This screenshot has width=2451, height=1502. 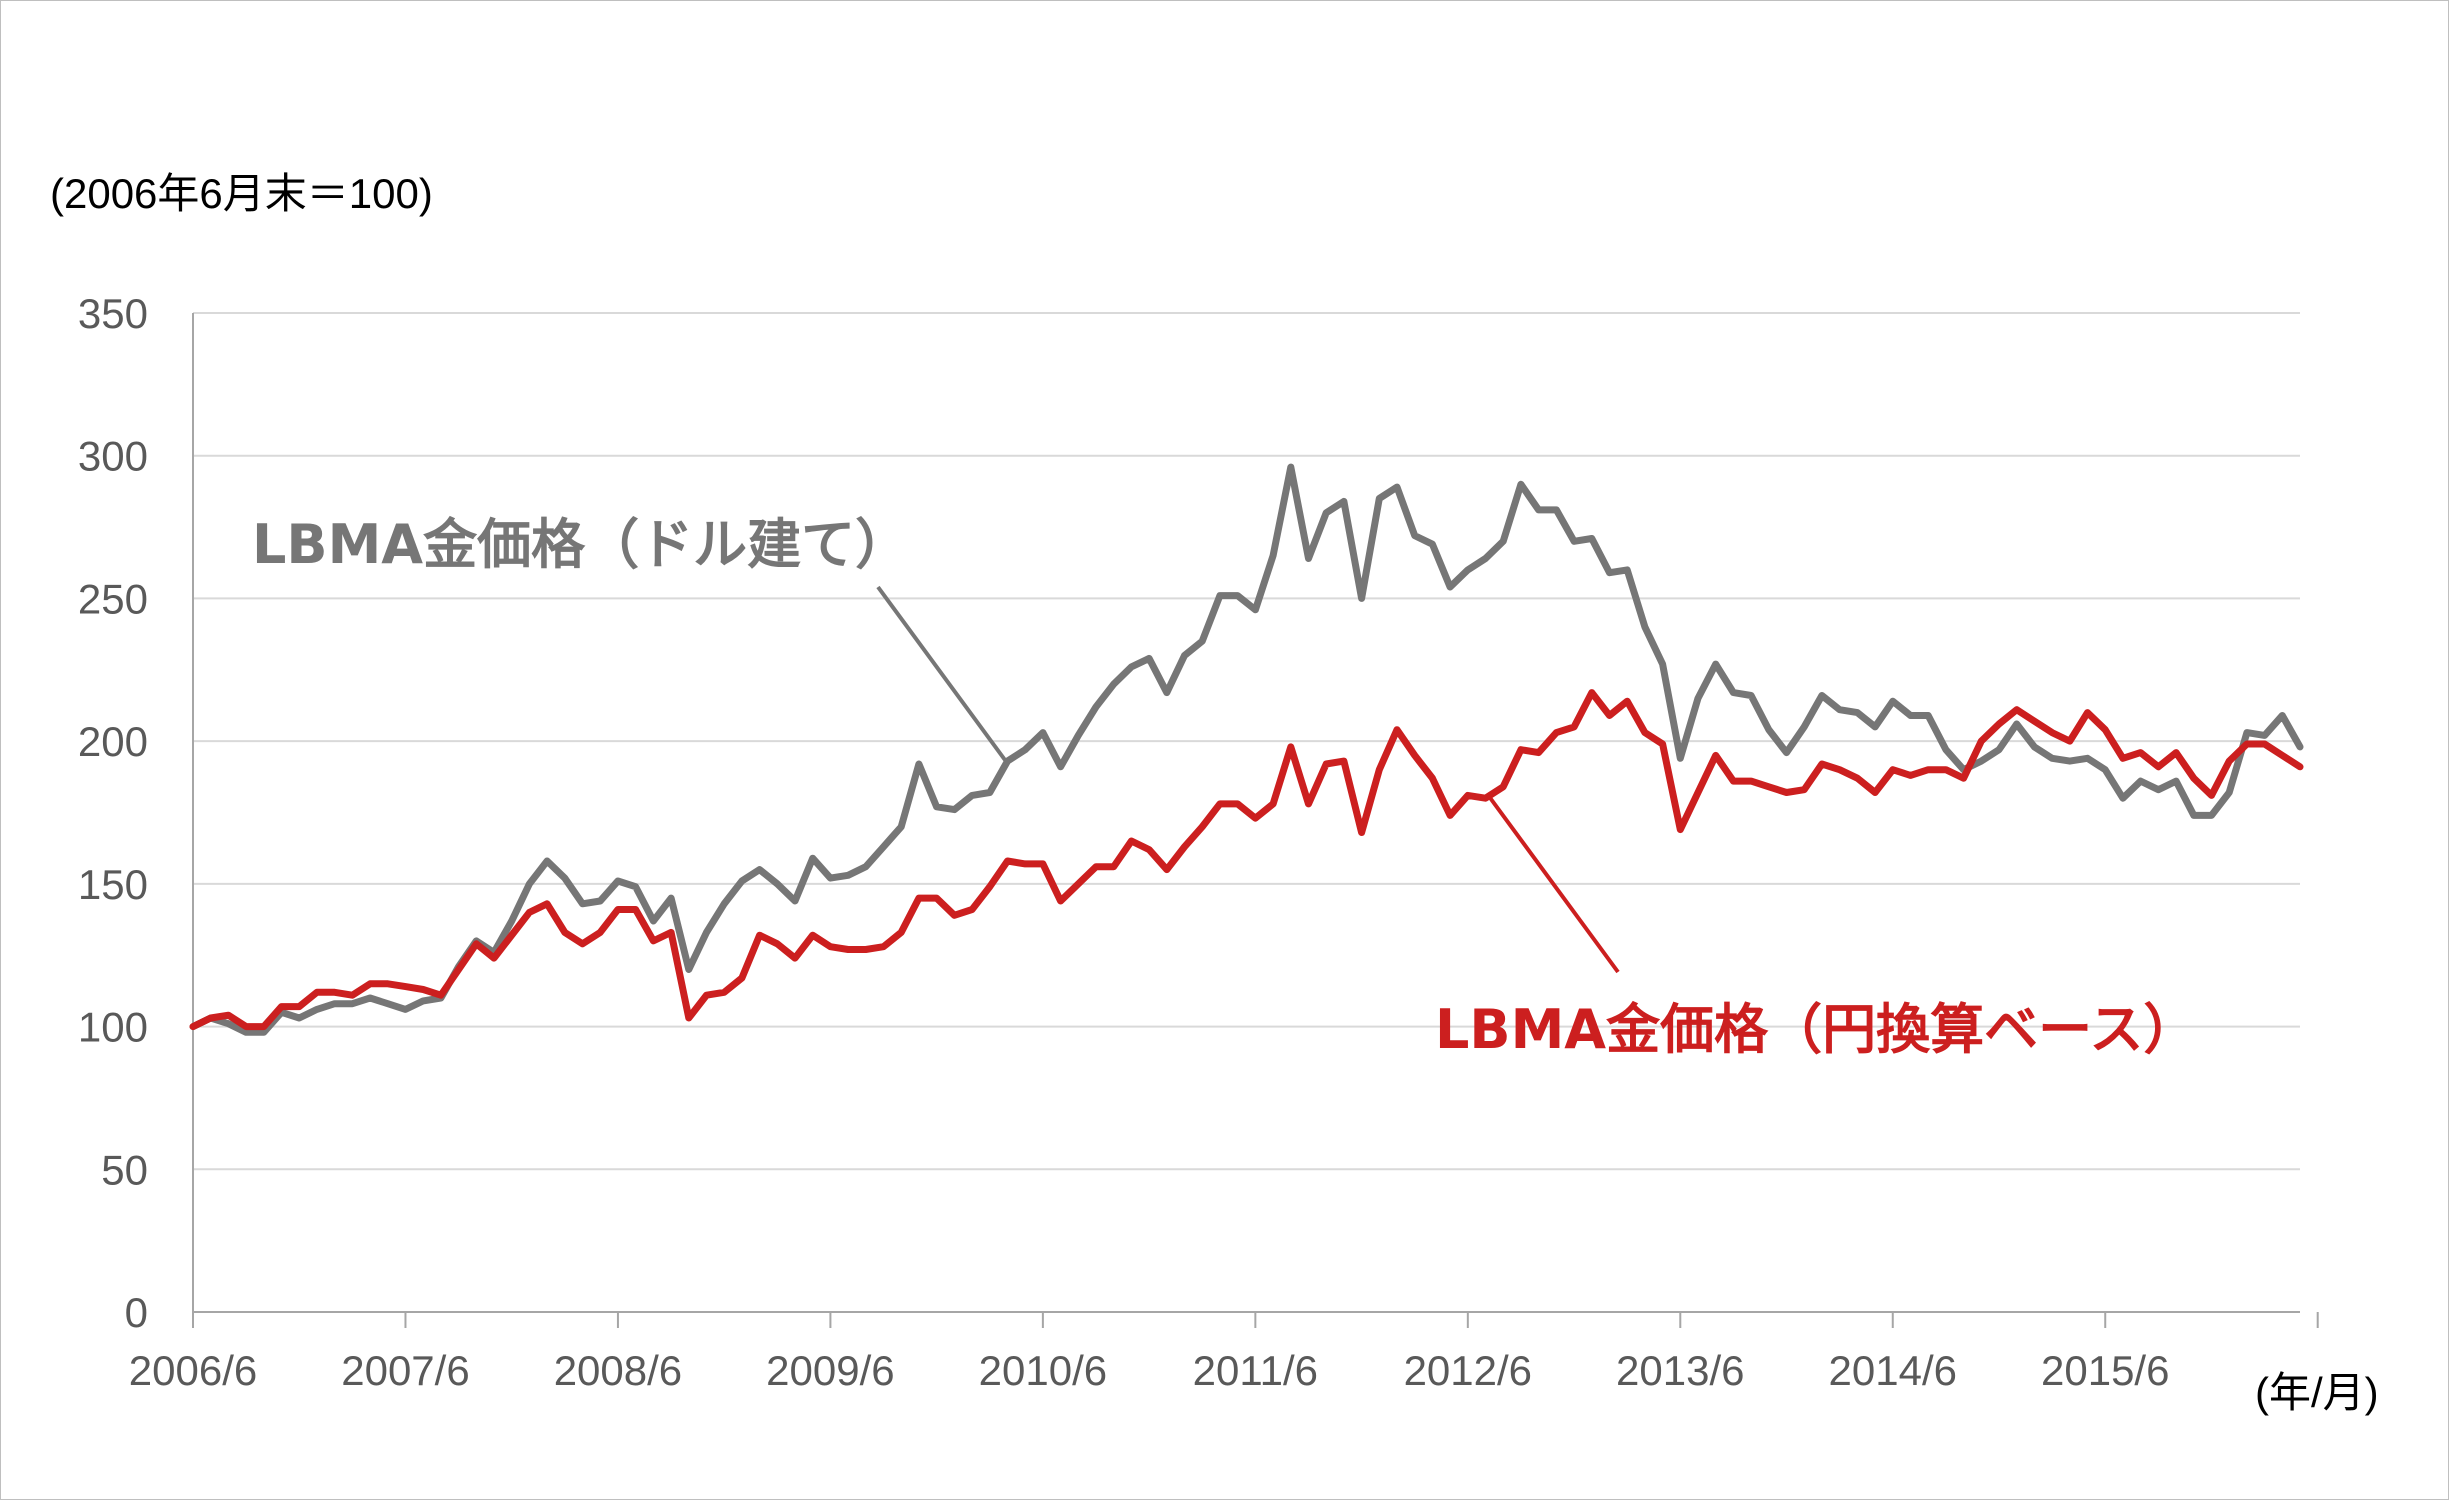 What do you see at coordinates (830, 1370) in the screenshot?
I see `x-tick-label: 2009/6` at bounding box center [830, 1370].